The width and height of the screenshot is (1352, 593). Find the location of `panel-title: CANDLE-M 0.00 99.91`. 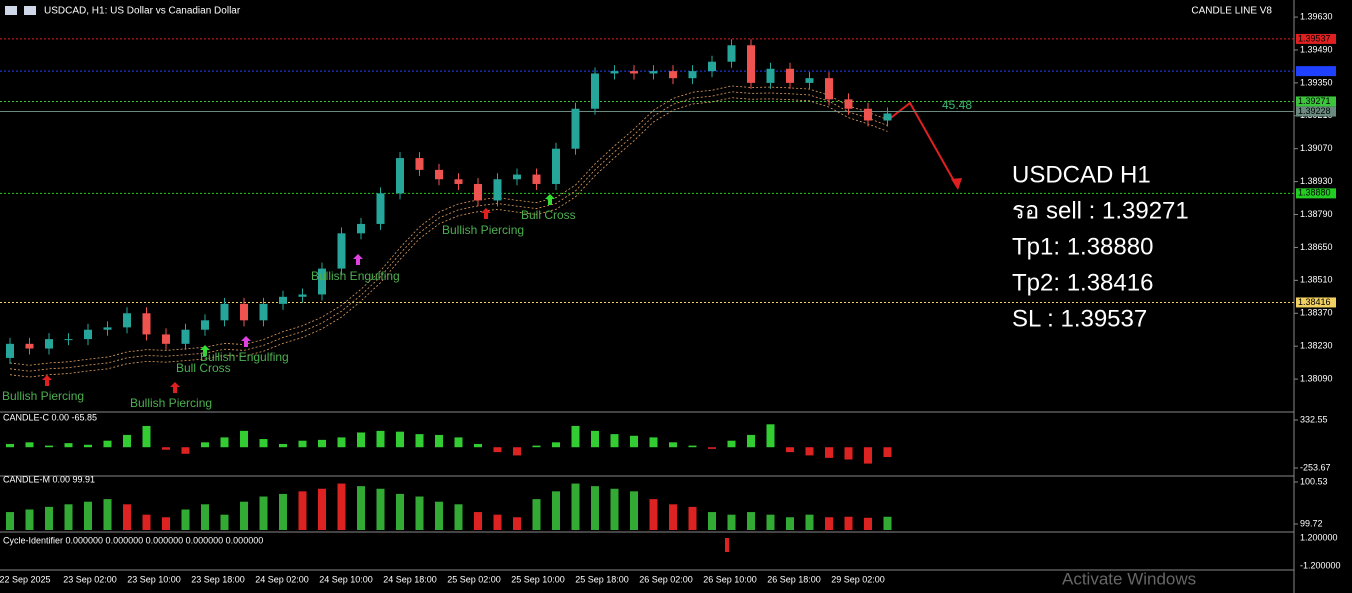

panel-title: CANDLE-M 0.00 99.91 is located at coordinates (49, 479).